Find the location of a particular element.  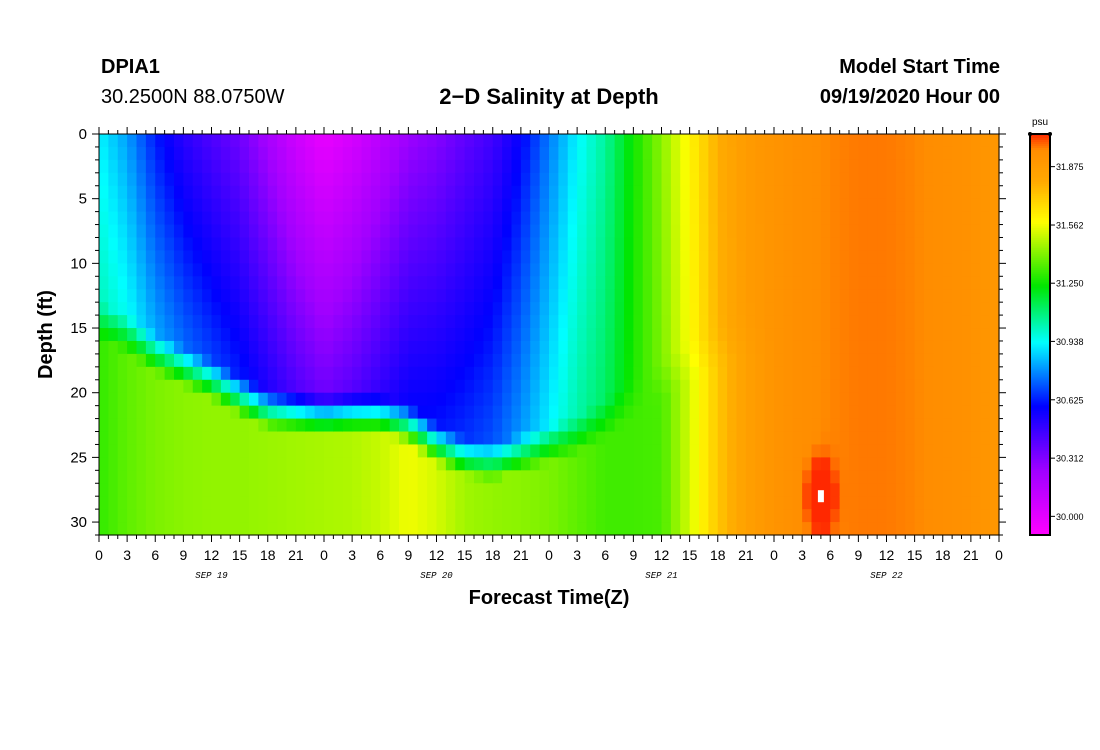

plot-title: 2−D Salinity at Depth is located at coordinates (549, 96).